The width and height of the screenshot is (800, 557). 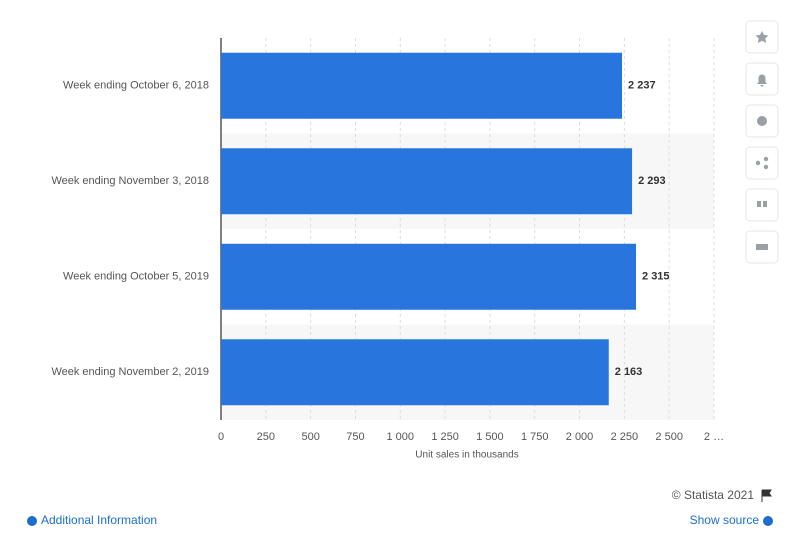 I want to click on star-icon, so click(x=762, y=37).